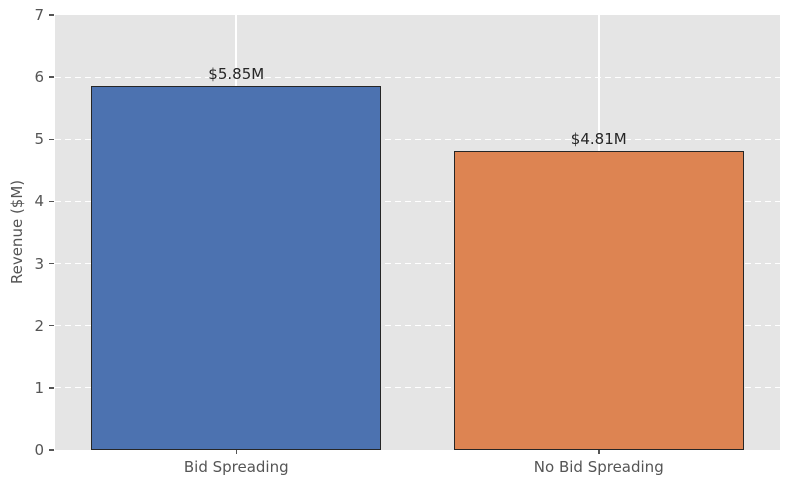 This screenshot has width=789, height=489. What do you see at coordinates (39, 201) in the screenshot?
I see `ytick-label-4: 4` at bounding box center [39, 201].